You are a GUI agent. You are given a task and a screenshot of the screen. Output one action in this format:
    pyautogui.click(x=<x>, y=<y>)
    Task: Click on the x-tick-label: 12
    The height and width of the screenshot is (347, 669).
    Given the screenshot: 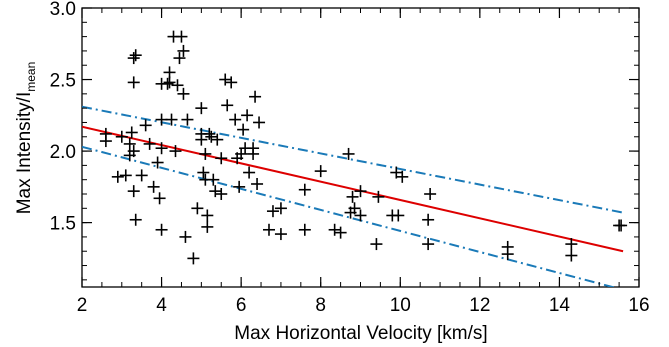 What is the action you would take?
    pyautogui.click(x=479, y=305)
    